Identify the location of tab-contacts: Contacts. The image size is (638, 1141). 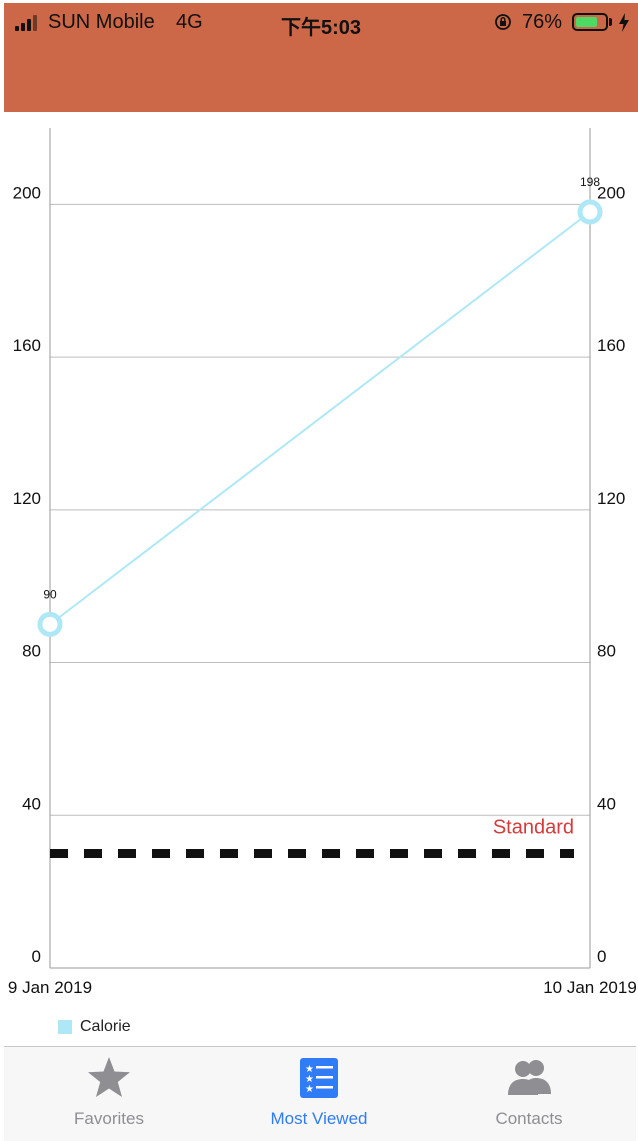
(529, 1094).